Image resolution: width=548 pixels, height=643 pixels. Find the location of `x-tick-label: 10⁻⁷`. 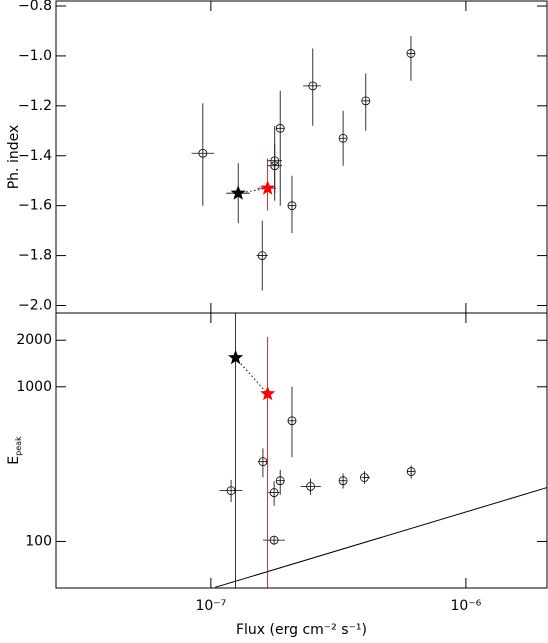

x-tick-label: 10⁻⁷ is located at coordinates (210, 606).